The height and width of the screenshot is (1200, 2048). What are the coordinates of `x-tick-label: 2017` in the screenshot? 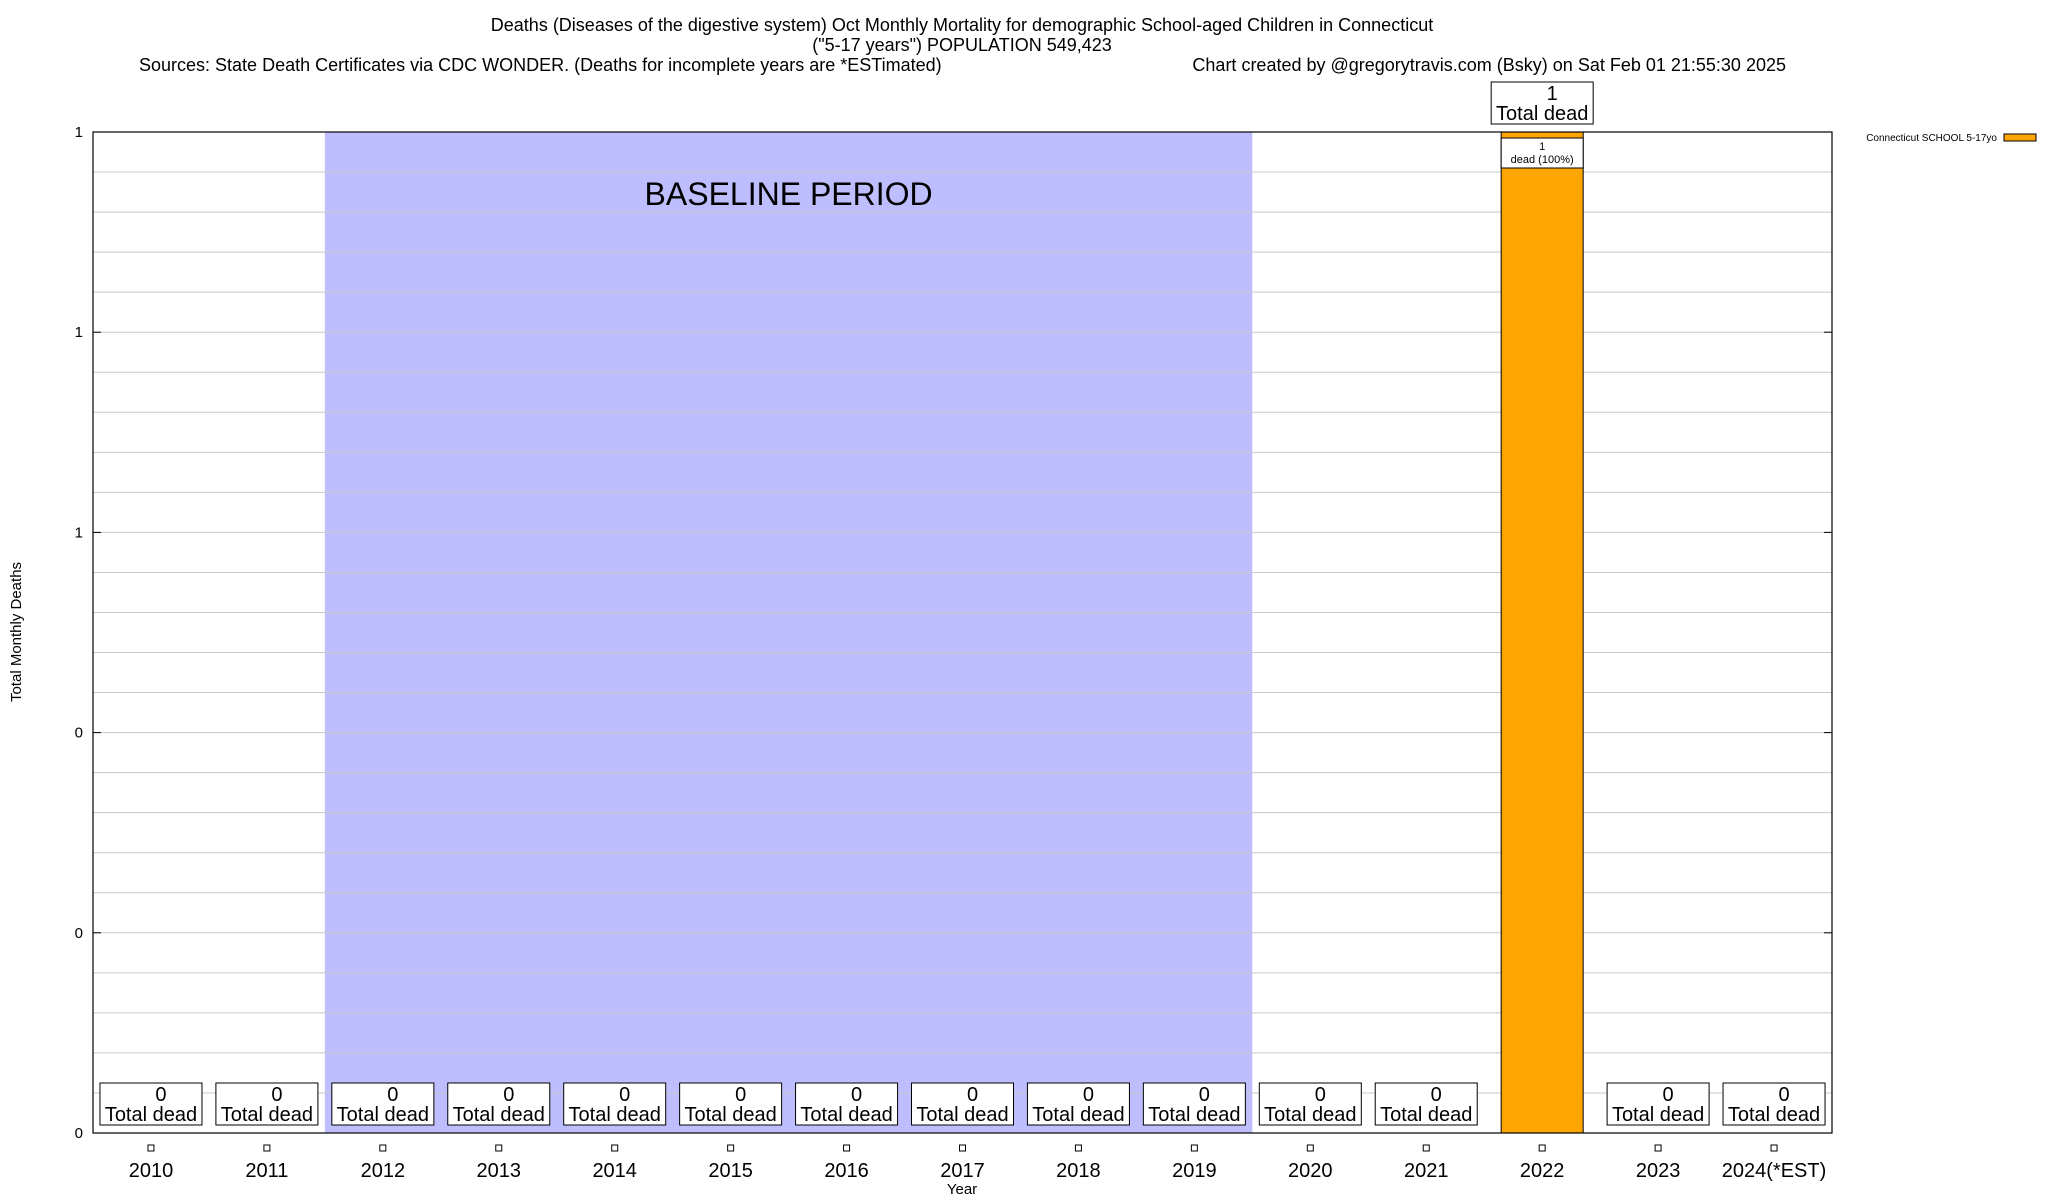 It's located at (962, 1171).